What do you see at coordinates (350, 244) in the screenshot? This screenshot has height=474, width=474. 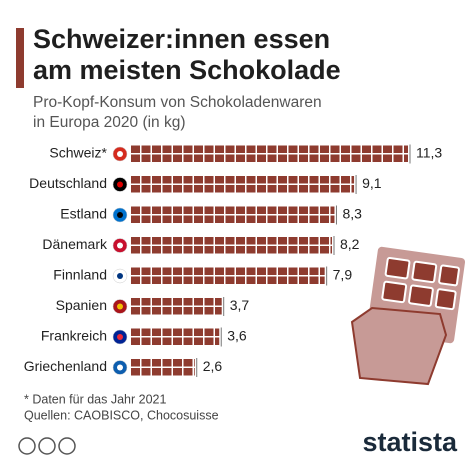 I see `value-label: 8,2` at bounding box center [350, 244].